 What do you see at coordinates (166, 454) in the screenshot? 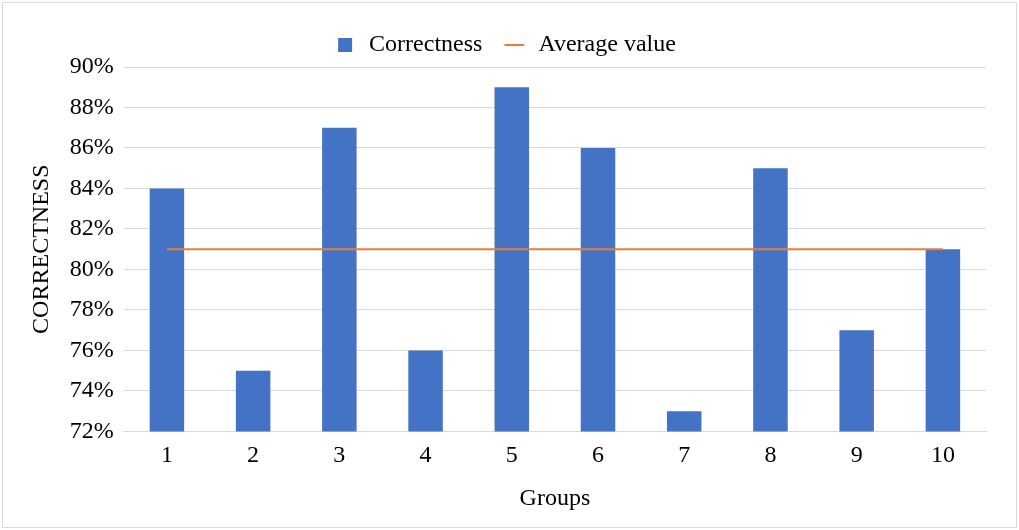
I see `x-tick-label: 1` at bounding box center [166, 454].